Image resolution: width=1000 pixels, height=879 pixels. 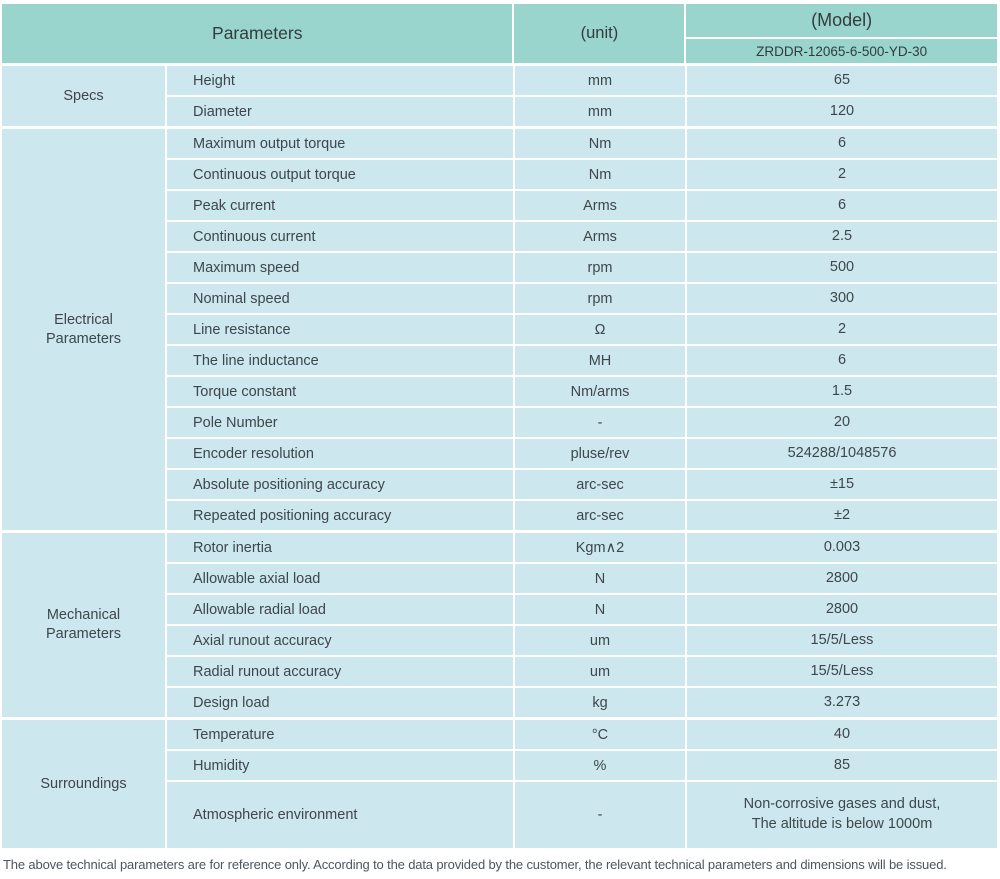 I want to click on header-model-column: (Model) ZRDDR-12065-6-500-YD-30, so click(x=841, y=33).